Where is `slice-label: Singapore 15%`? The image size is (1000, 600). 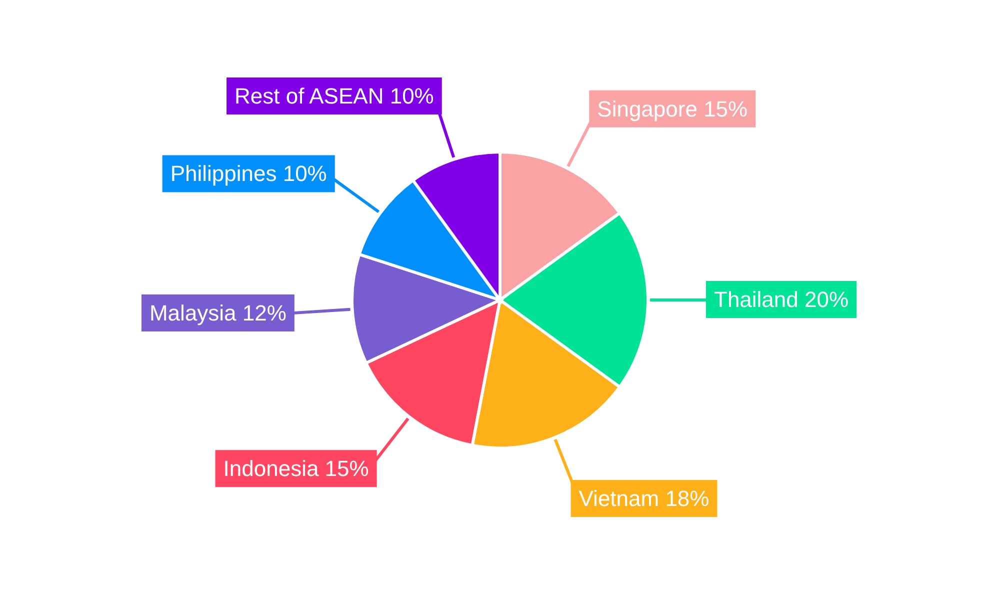
slice-label: Singapore 15% is located at coordinates (672, 109).